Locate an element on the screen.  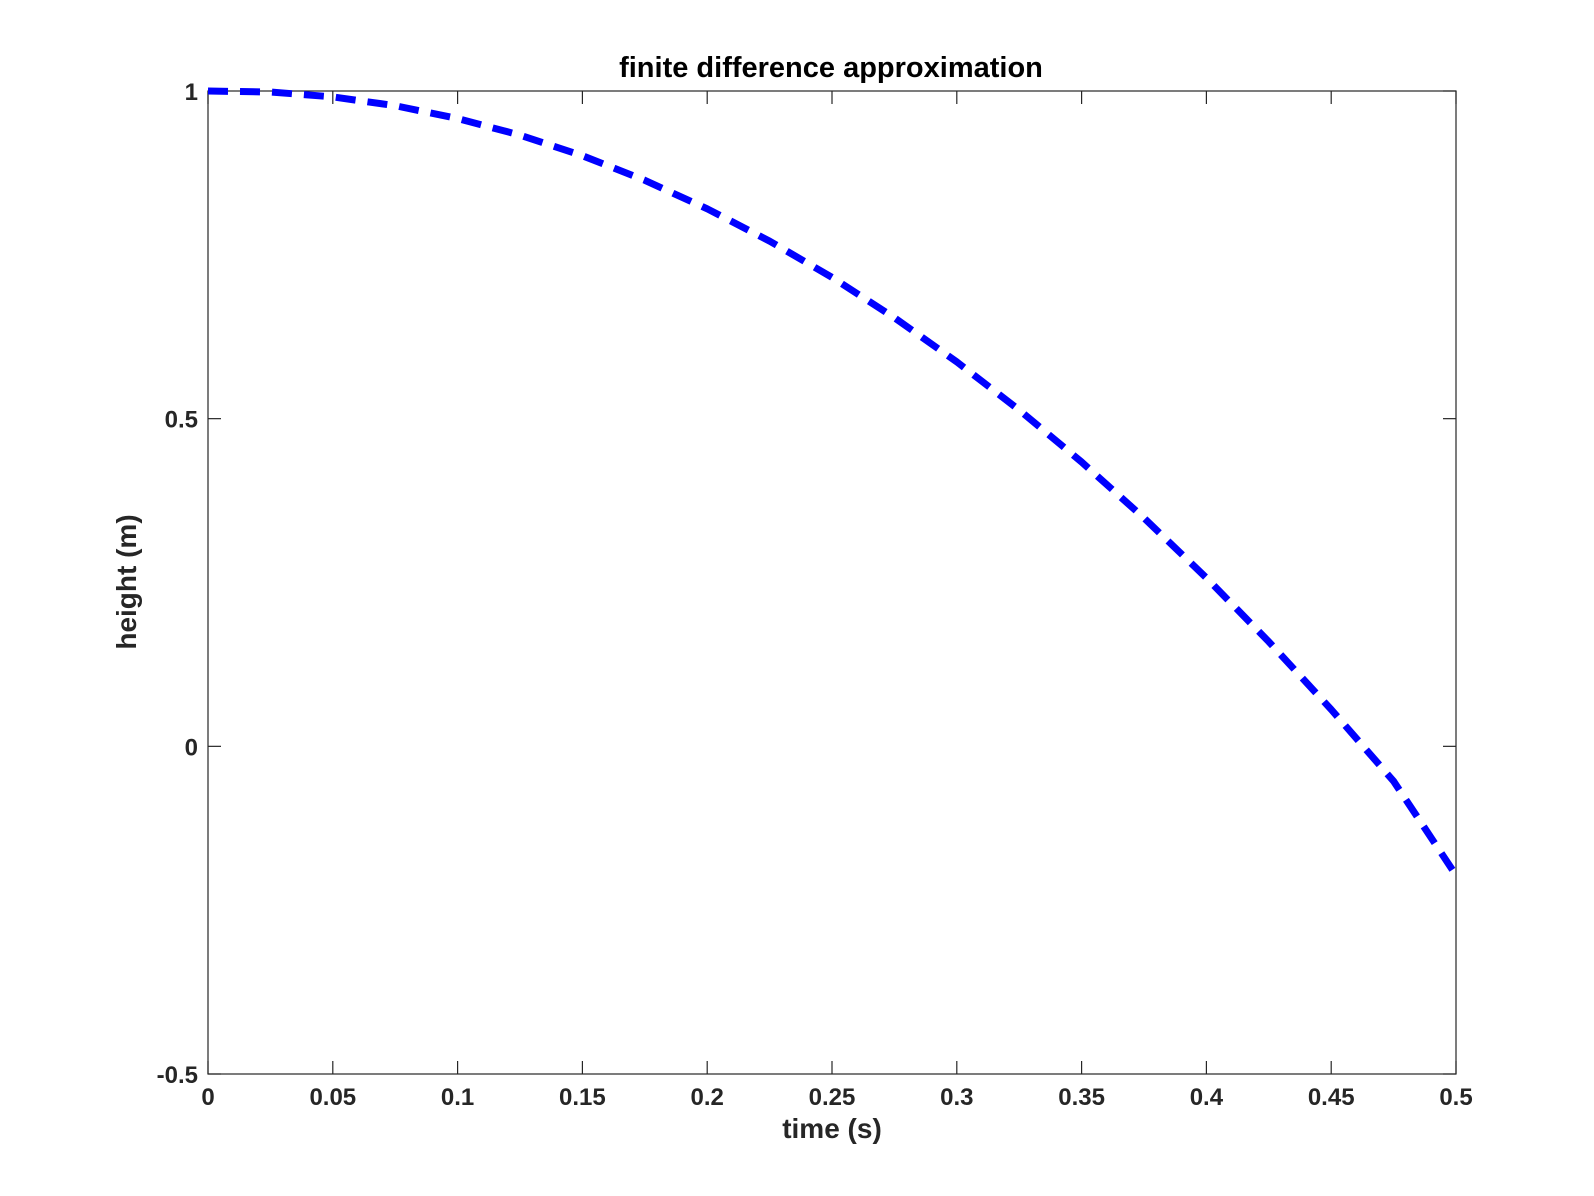
x-tick-label: 0.25 is located at coordinates (832, 1097).